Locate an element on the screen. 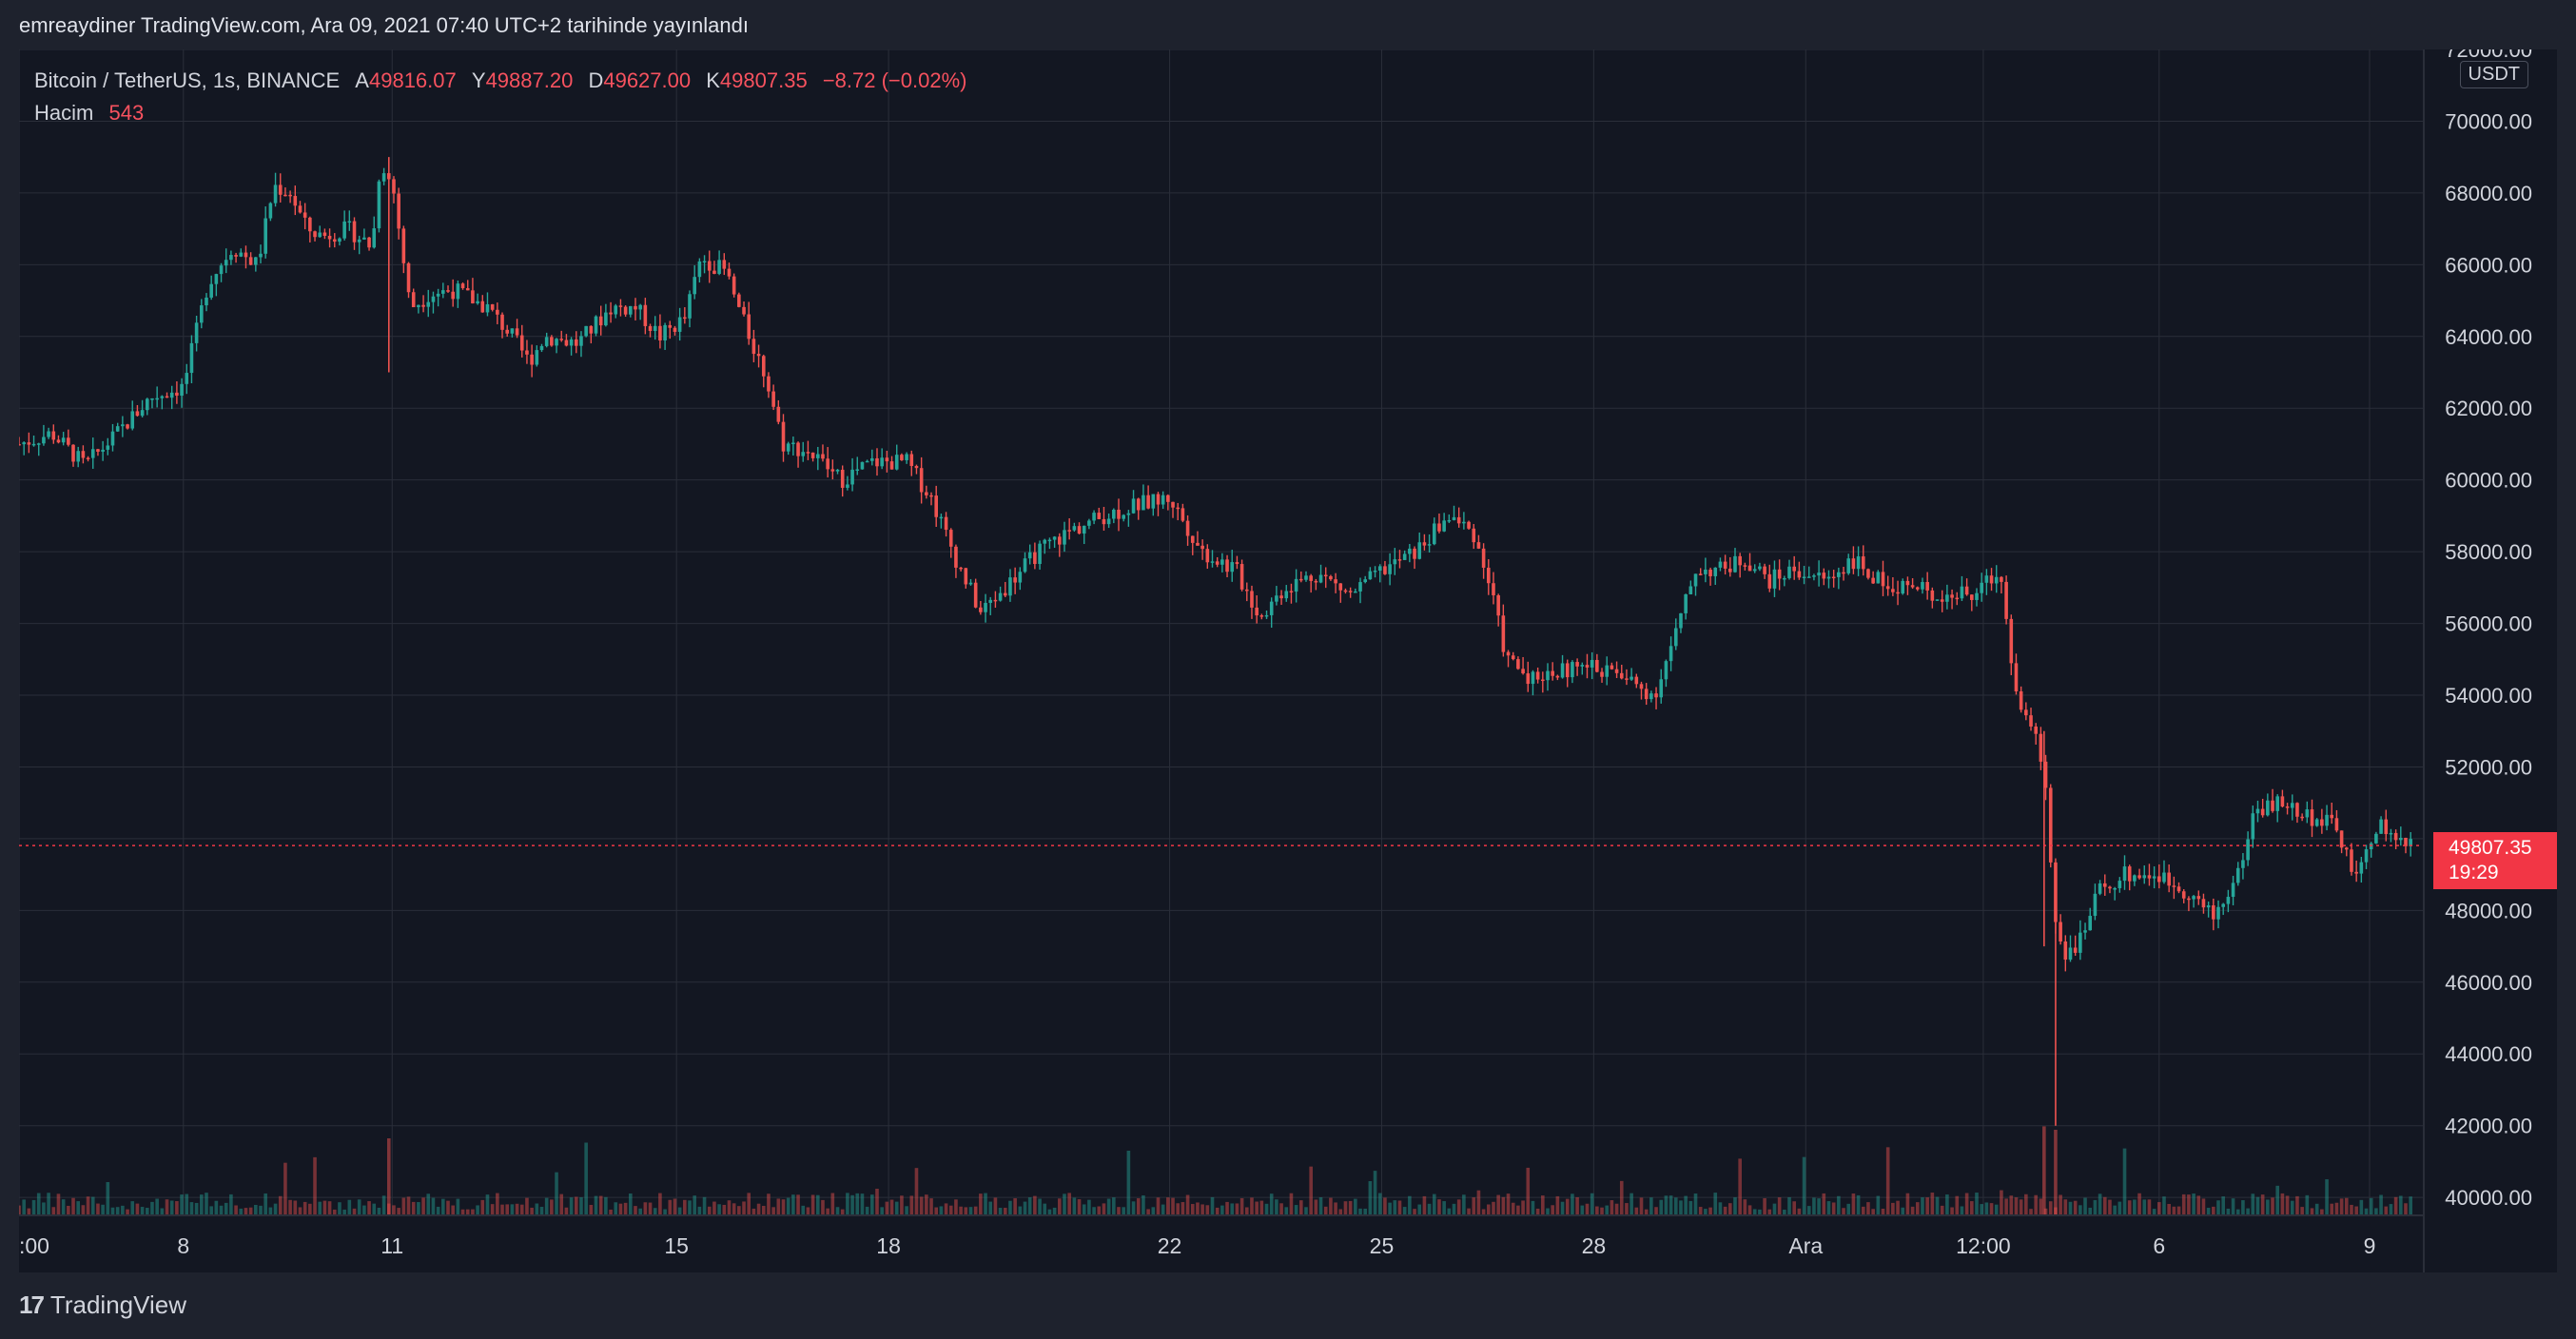 The height and width of the screenshot is (1339, 2576). y-tick-label: 54000.00 is located at coordinates (2489, 696).